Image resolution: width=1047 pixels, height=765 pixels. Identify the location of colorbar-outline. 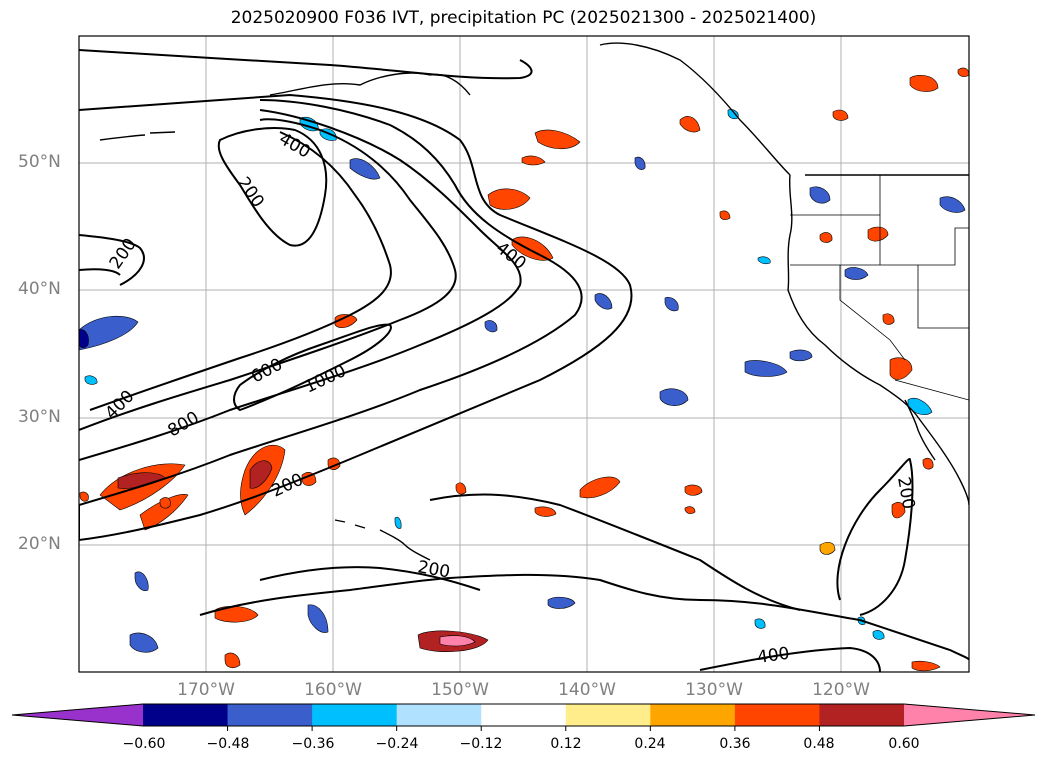
(523, 715).